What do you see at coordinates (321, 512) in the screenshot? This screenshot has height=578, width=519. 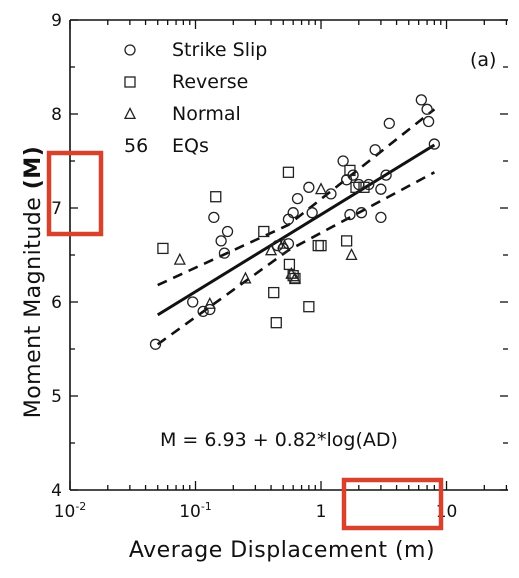 I see `x-tick-label: 1` at bounding box center [321, 512].